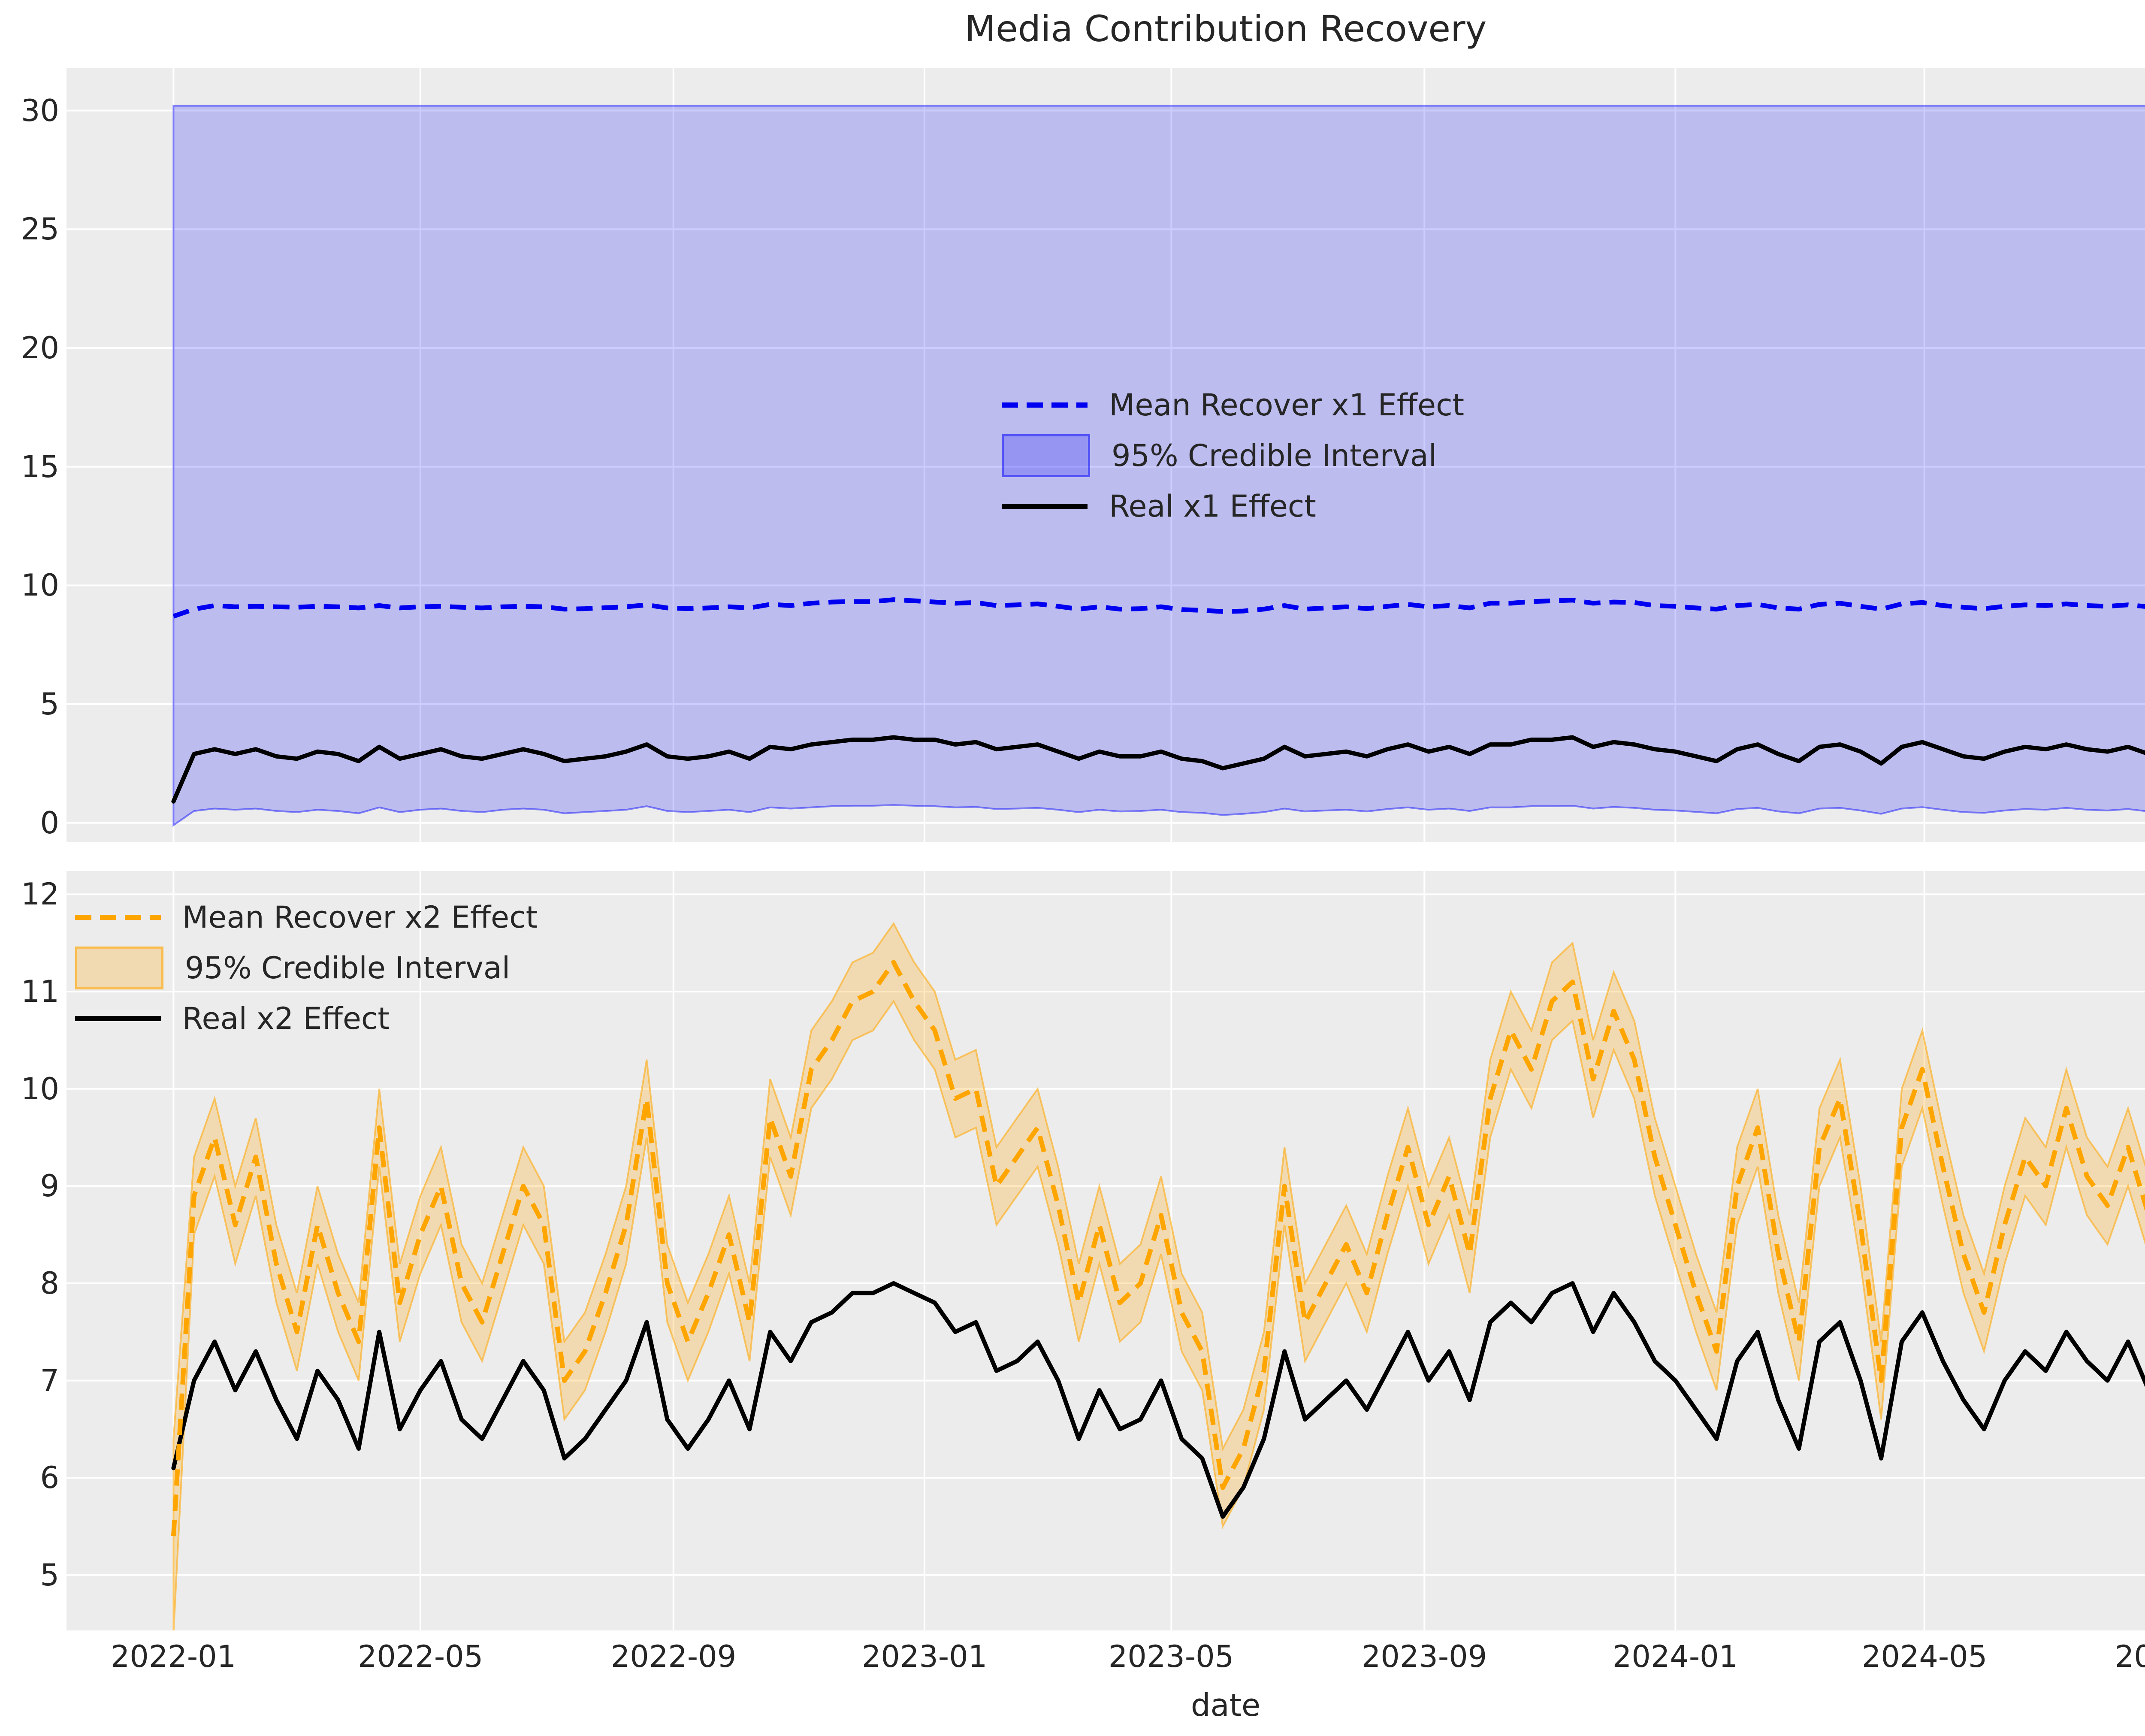 The image size is (2145, 1736). What do you see at coordinates (40, 466) in the screenshot?
I see `y-tick-label: 15` at bounding box center [40, 466].